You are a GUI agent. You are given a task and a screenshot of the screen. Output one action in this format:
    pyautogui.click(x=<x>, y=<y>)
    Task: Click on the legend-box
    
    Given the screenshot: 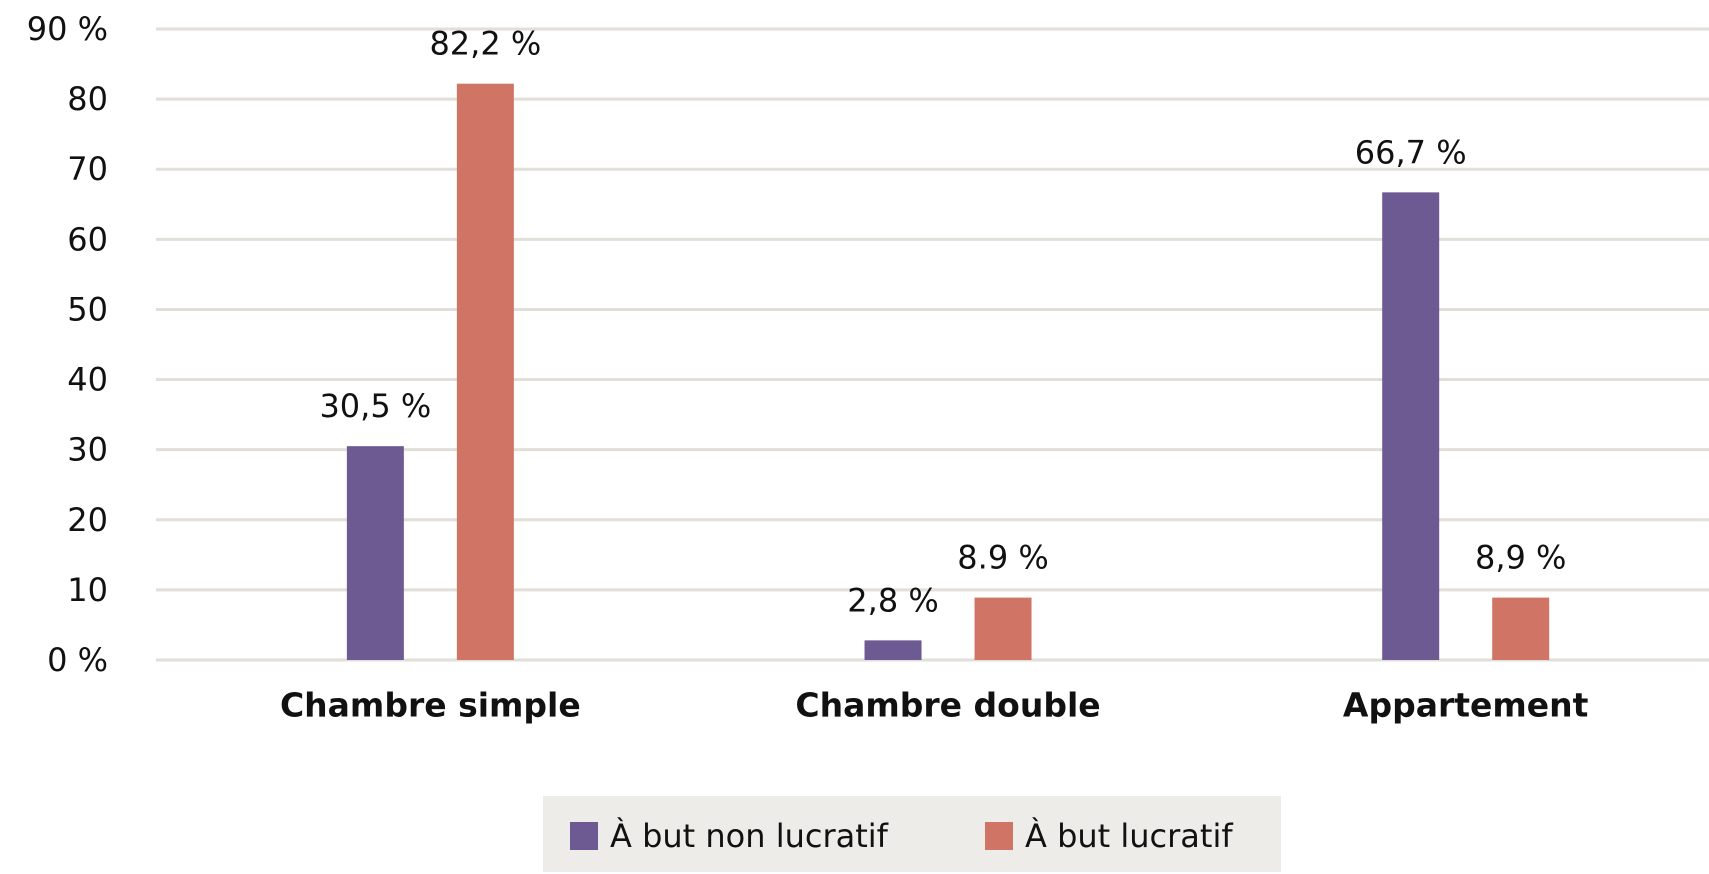 What is the action you would take?
    pyautogui.click(x=912, y=834)
    